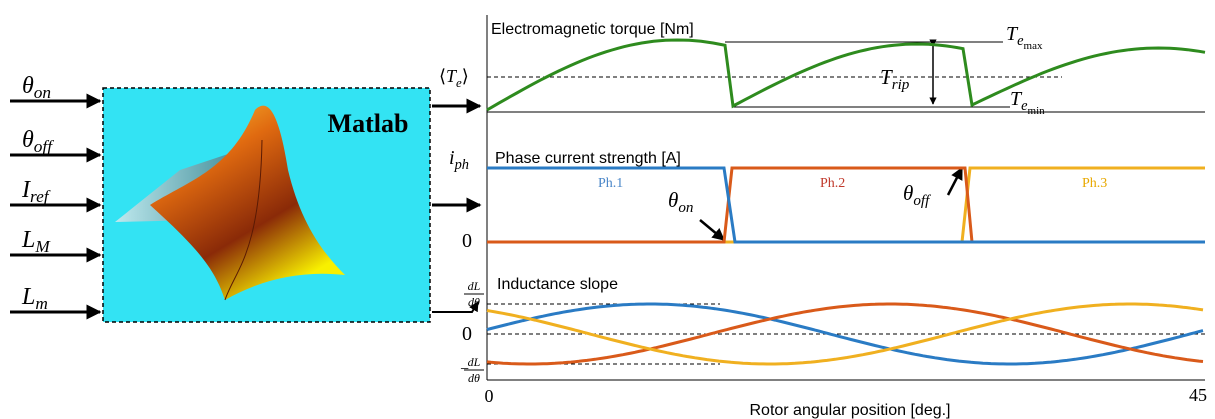 This screenshot has height=419, width=1215. What do you see at coordinates (588, 158) in the screenshot?
I see `plot-title: Phase current strength [A]` at bounding box center [588, 158].